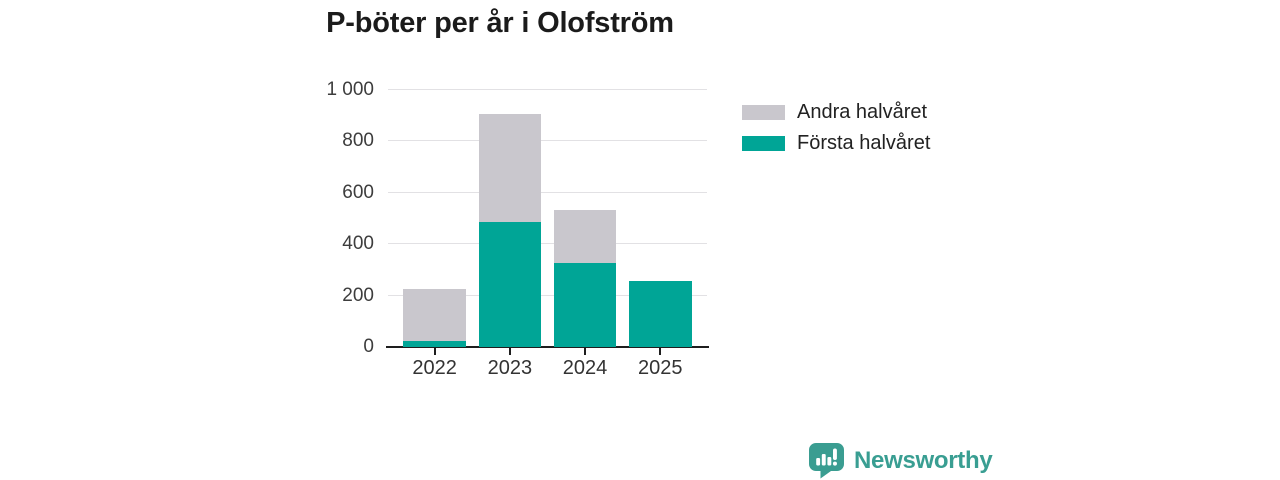 The height and width of the screenshot is (480, 1280). Describe the element at coordinates (434, 343) in the screenshot. I see `bar-segment-2022-forsta` at that location.